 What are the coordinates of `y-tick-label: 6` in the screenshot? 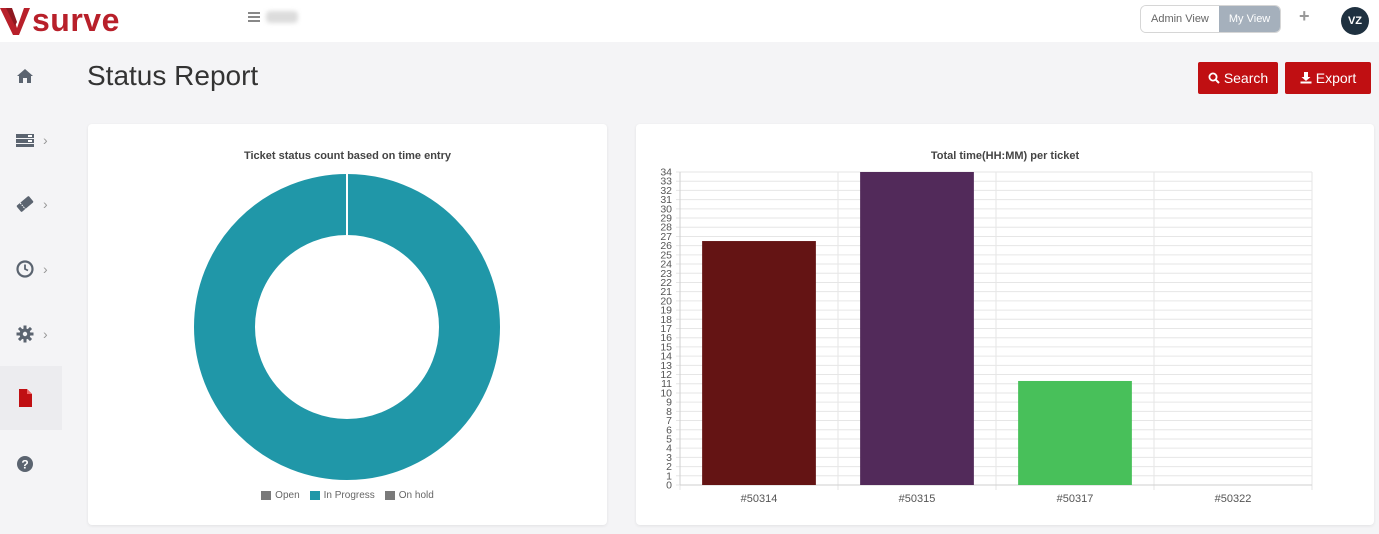 It's located at (669, 430).